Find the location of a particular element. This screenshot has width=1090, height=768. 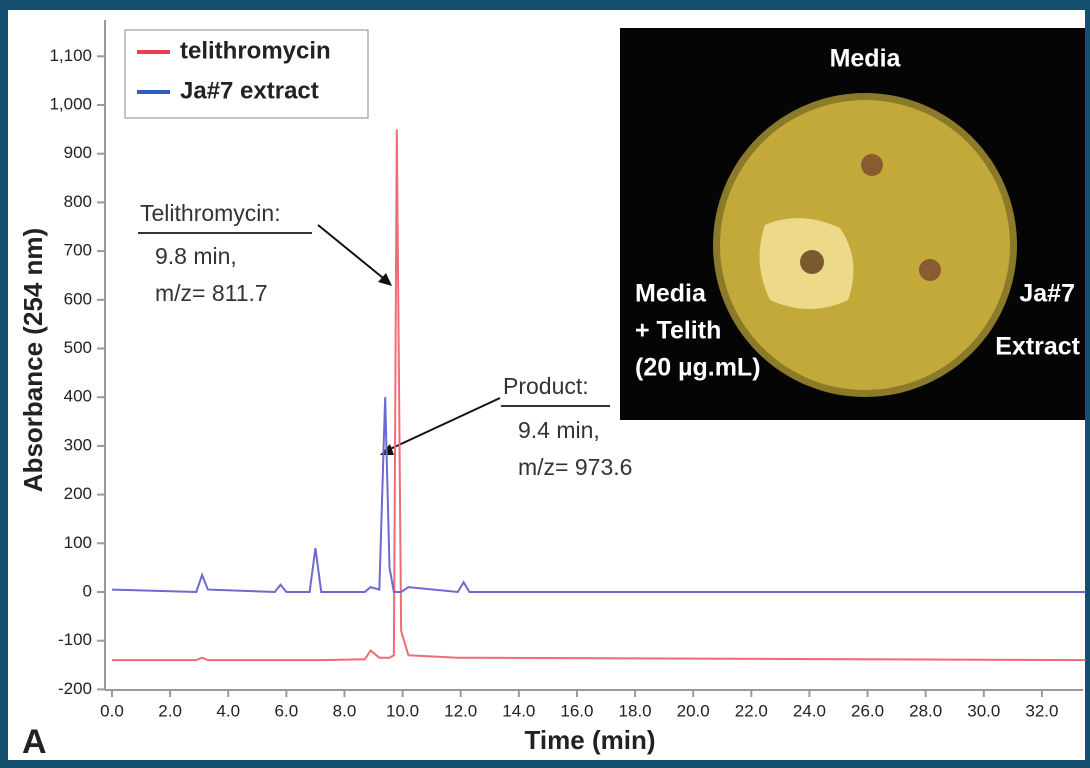

x-tick-label: 8.0 is located at coordinates (345, 710).